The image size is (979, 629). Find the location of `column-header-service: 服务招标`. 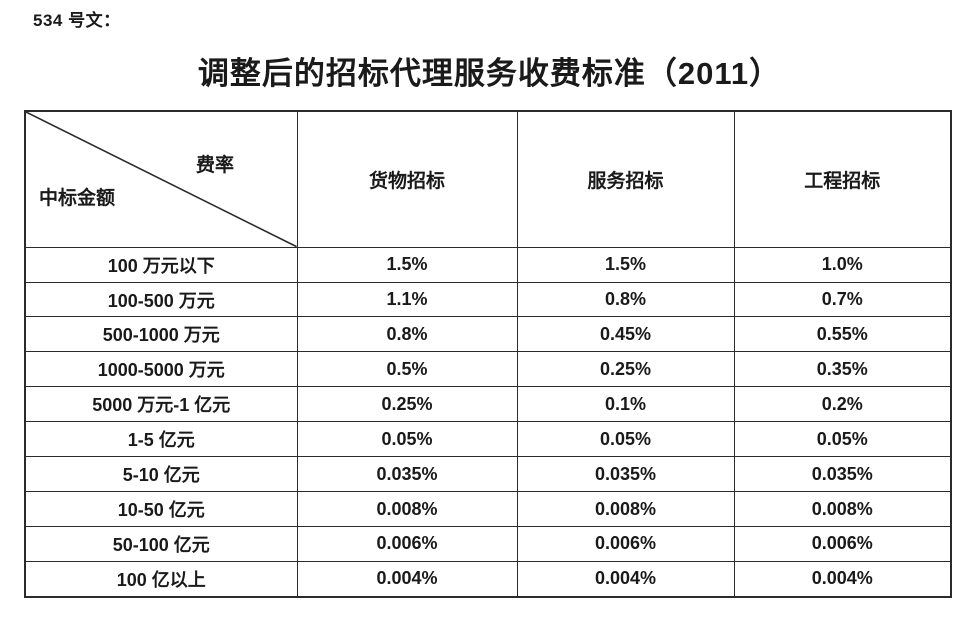

column-header-service: 服务招标 is located at coordinates (625, 179).